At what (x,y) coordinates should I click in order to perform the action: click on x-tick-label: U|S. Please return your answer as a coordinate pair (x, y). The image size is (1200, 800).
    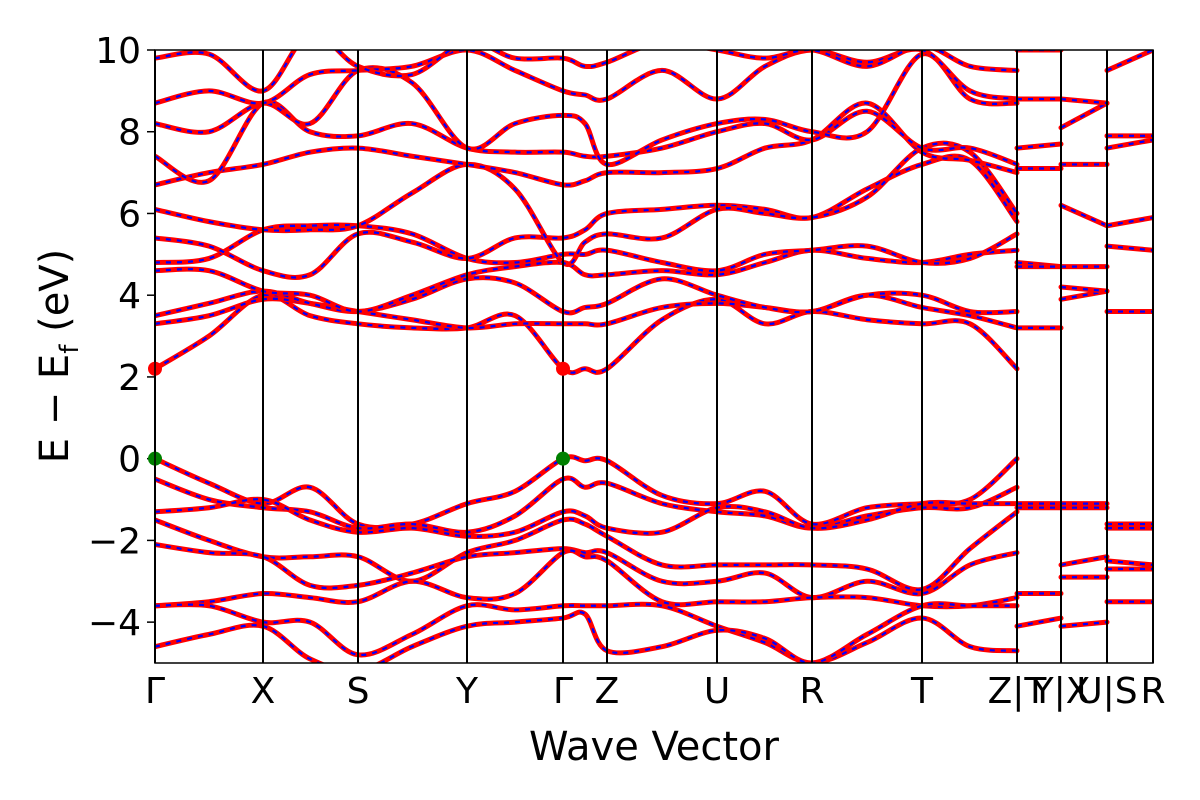
    Looking at the image, I should click on (1106, 691).